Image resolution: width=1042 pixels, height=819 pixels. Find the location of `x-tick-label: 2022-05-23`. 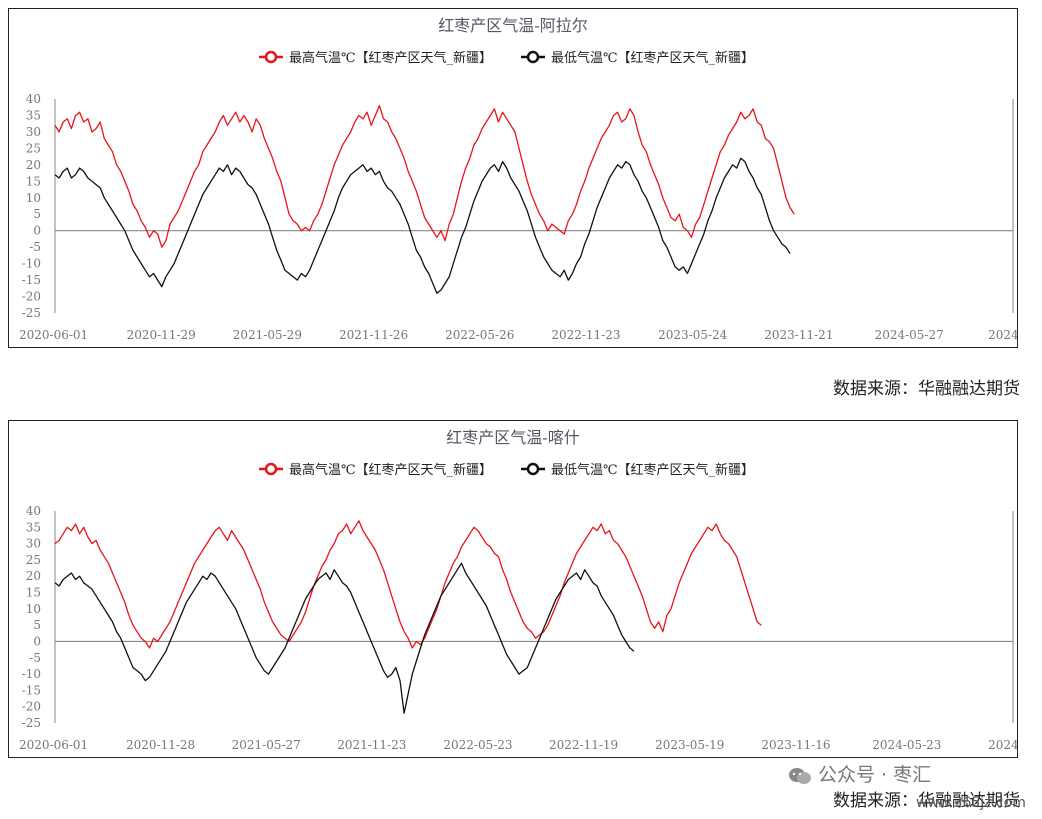

x-tick-label: 2022-05-23 is located at coordinates (477, 745).